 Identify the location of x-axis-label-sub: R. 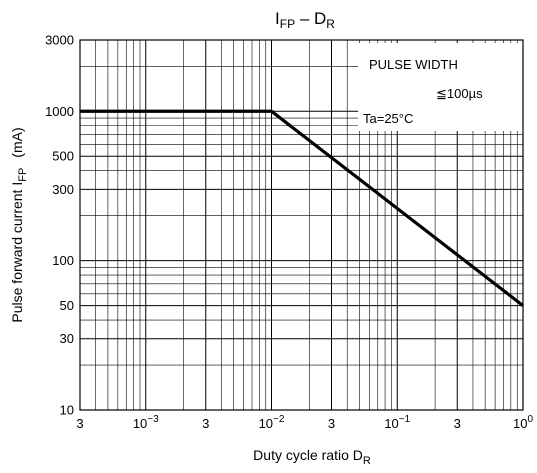
(367, 461).